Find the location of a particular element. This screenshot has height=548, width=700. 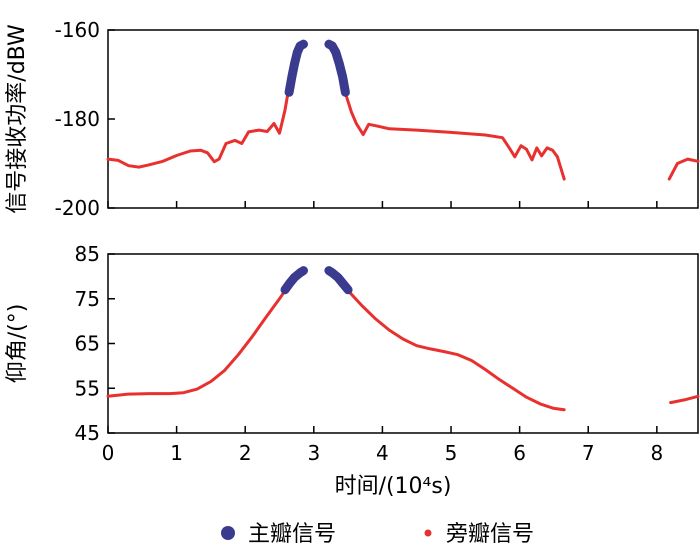

x-tick-label: 3 is located at coordinates (313, 453).